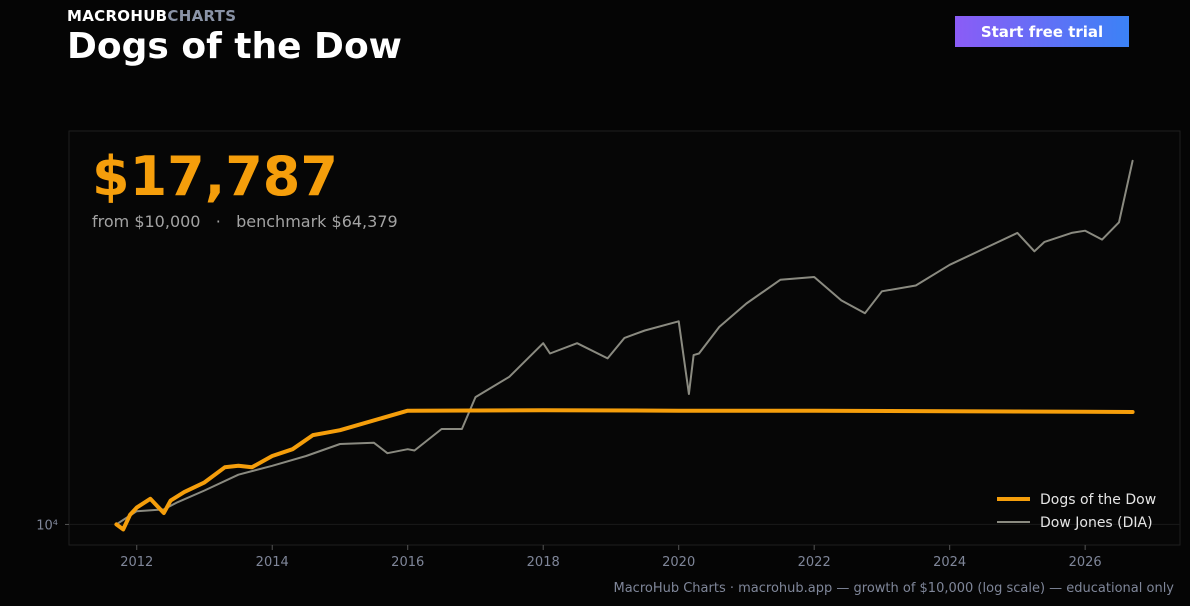 The height and width of the screenshot is (606, 1190). Describe the element at coordinates (949, 562) in the screenshot. I see `x-tick-label: 2024` at that location.